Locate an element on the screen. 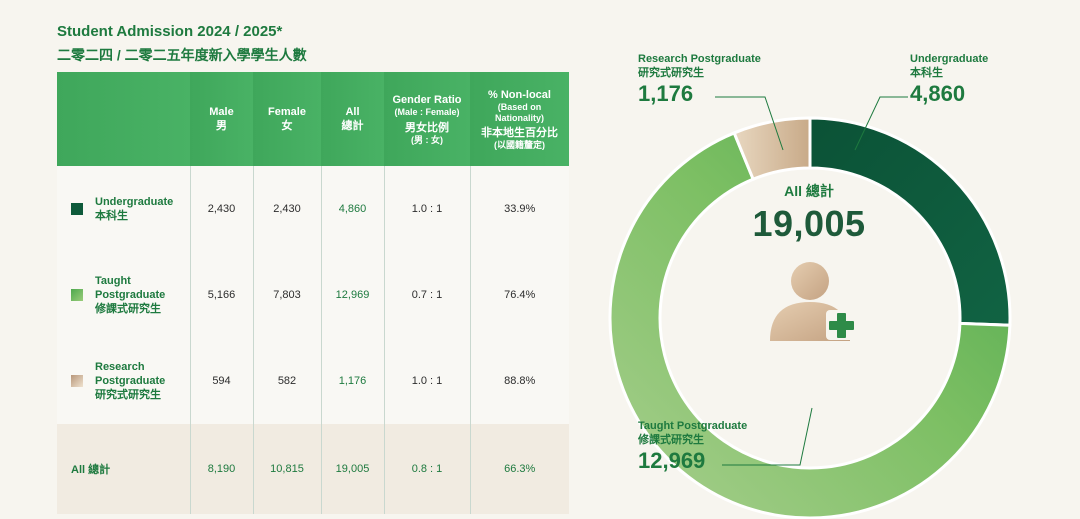 Image resolution: width=1080 pixels, height=519 pixels. total-row: All 總計 8,190 10,815 19,005 0.8 : 1 66.3% is located at coordinates (313, 469).